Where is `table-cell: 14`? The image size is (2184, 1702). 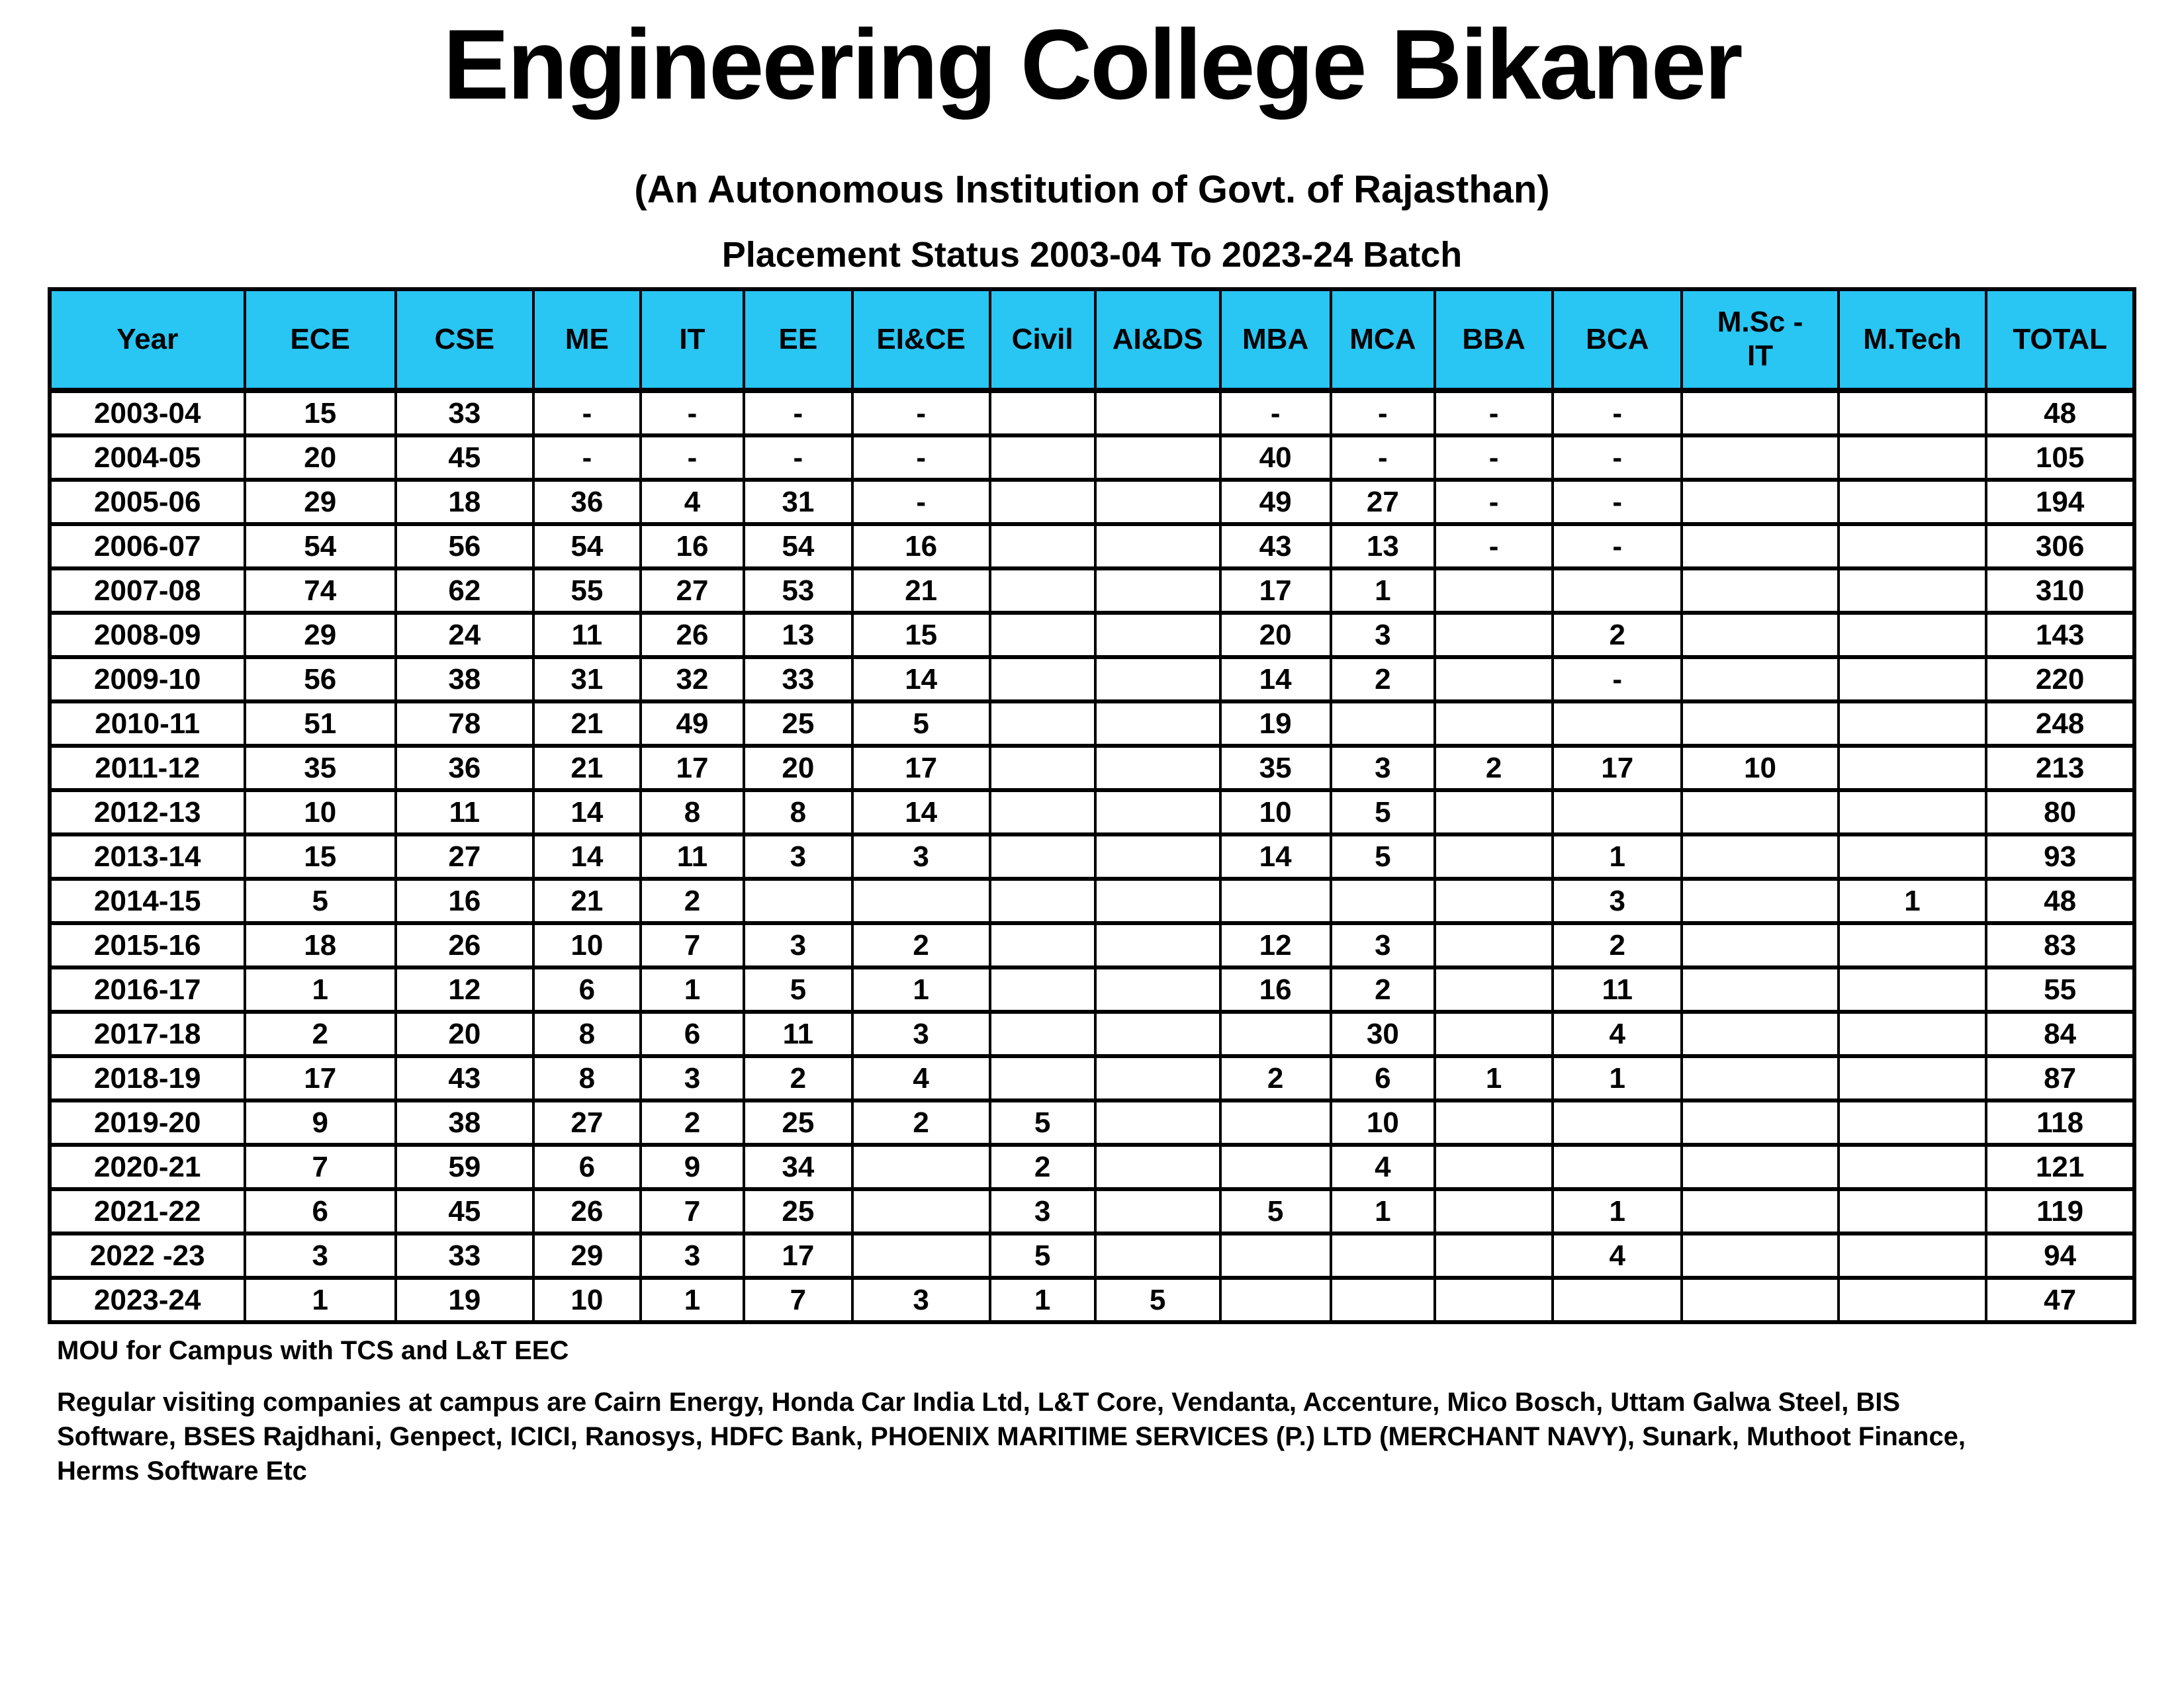
table-cell: 14 is located at coordinates (1275, 856).